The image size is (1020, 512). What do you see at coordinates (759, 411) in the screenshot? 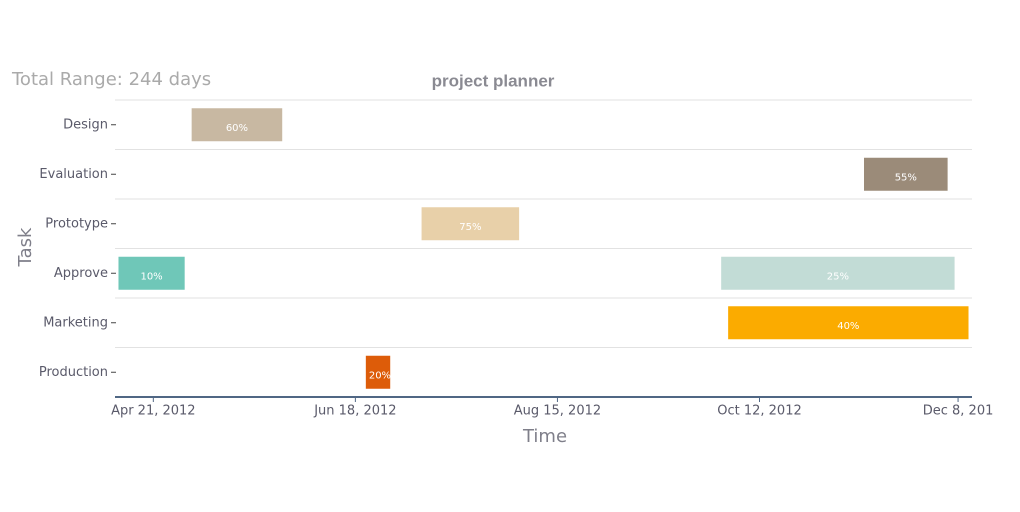
I see `x-tick-label: Oct 12, 2012` at bounding box center [759, 411].